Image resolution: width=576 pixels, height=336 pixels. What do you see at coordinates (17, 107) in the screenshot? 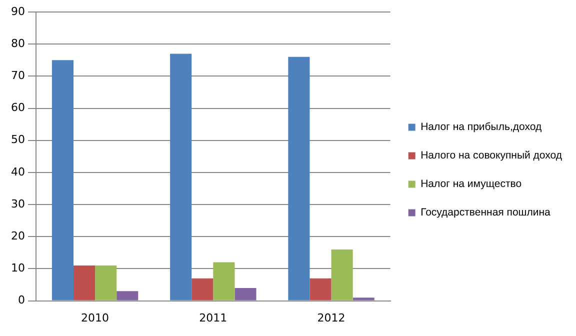
I see `y-tick-label: 60` at bounding box center [17, 107].